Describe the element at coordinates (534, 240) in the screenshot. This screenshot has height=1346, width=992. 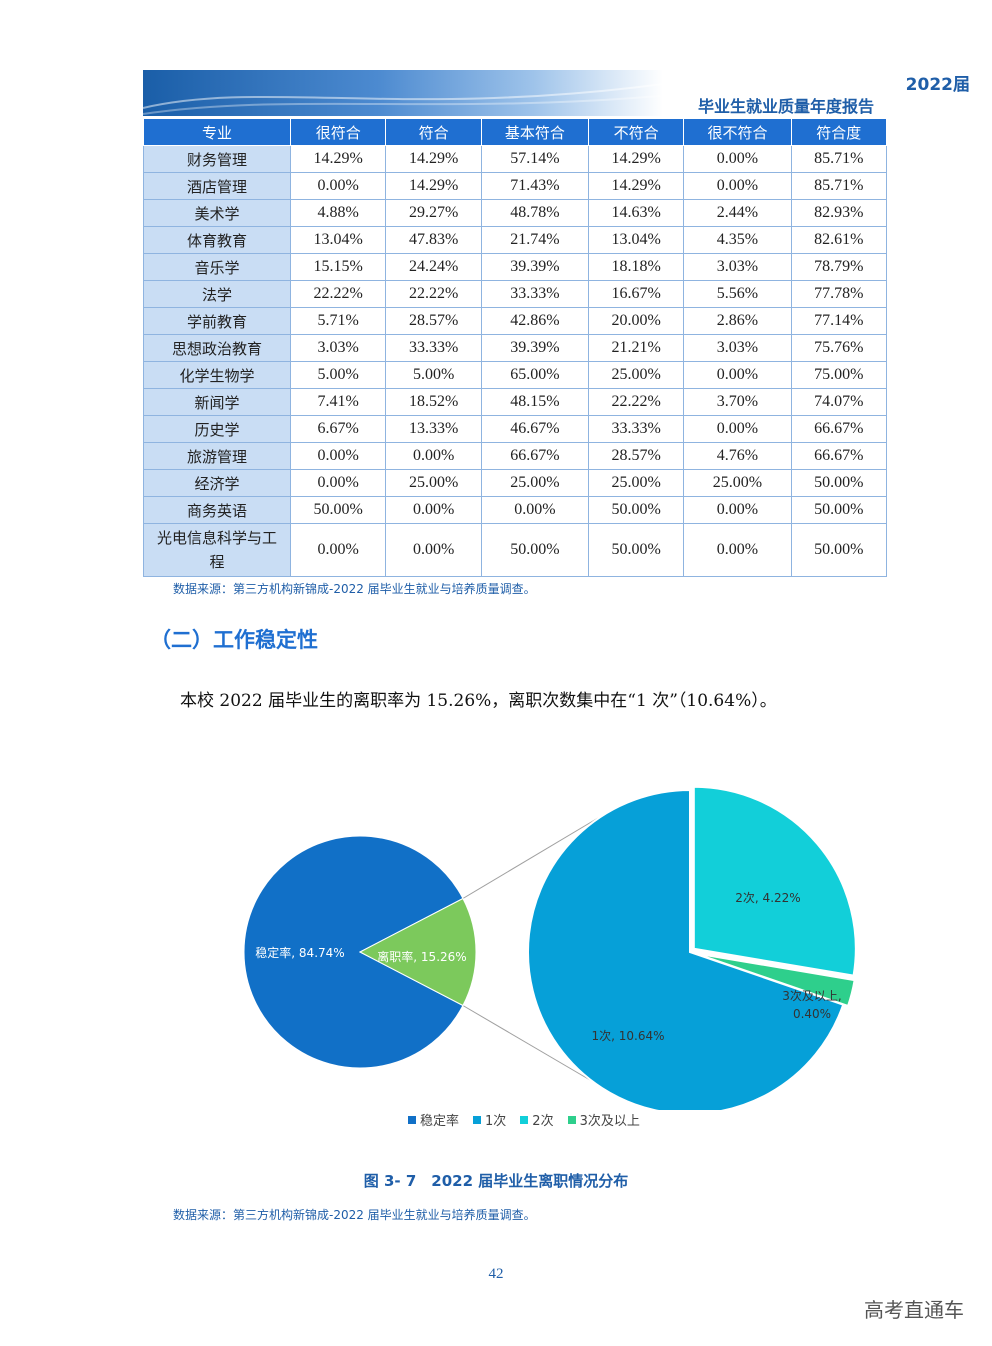
I see `percentage-cell: 21.74%` at that location.